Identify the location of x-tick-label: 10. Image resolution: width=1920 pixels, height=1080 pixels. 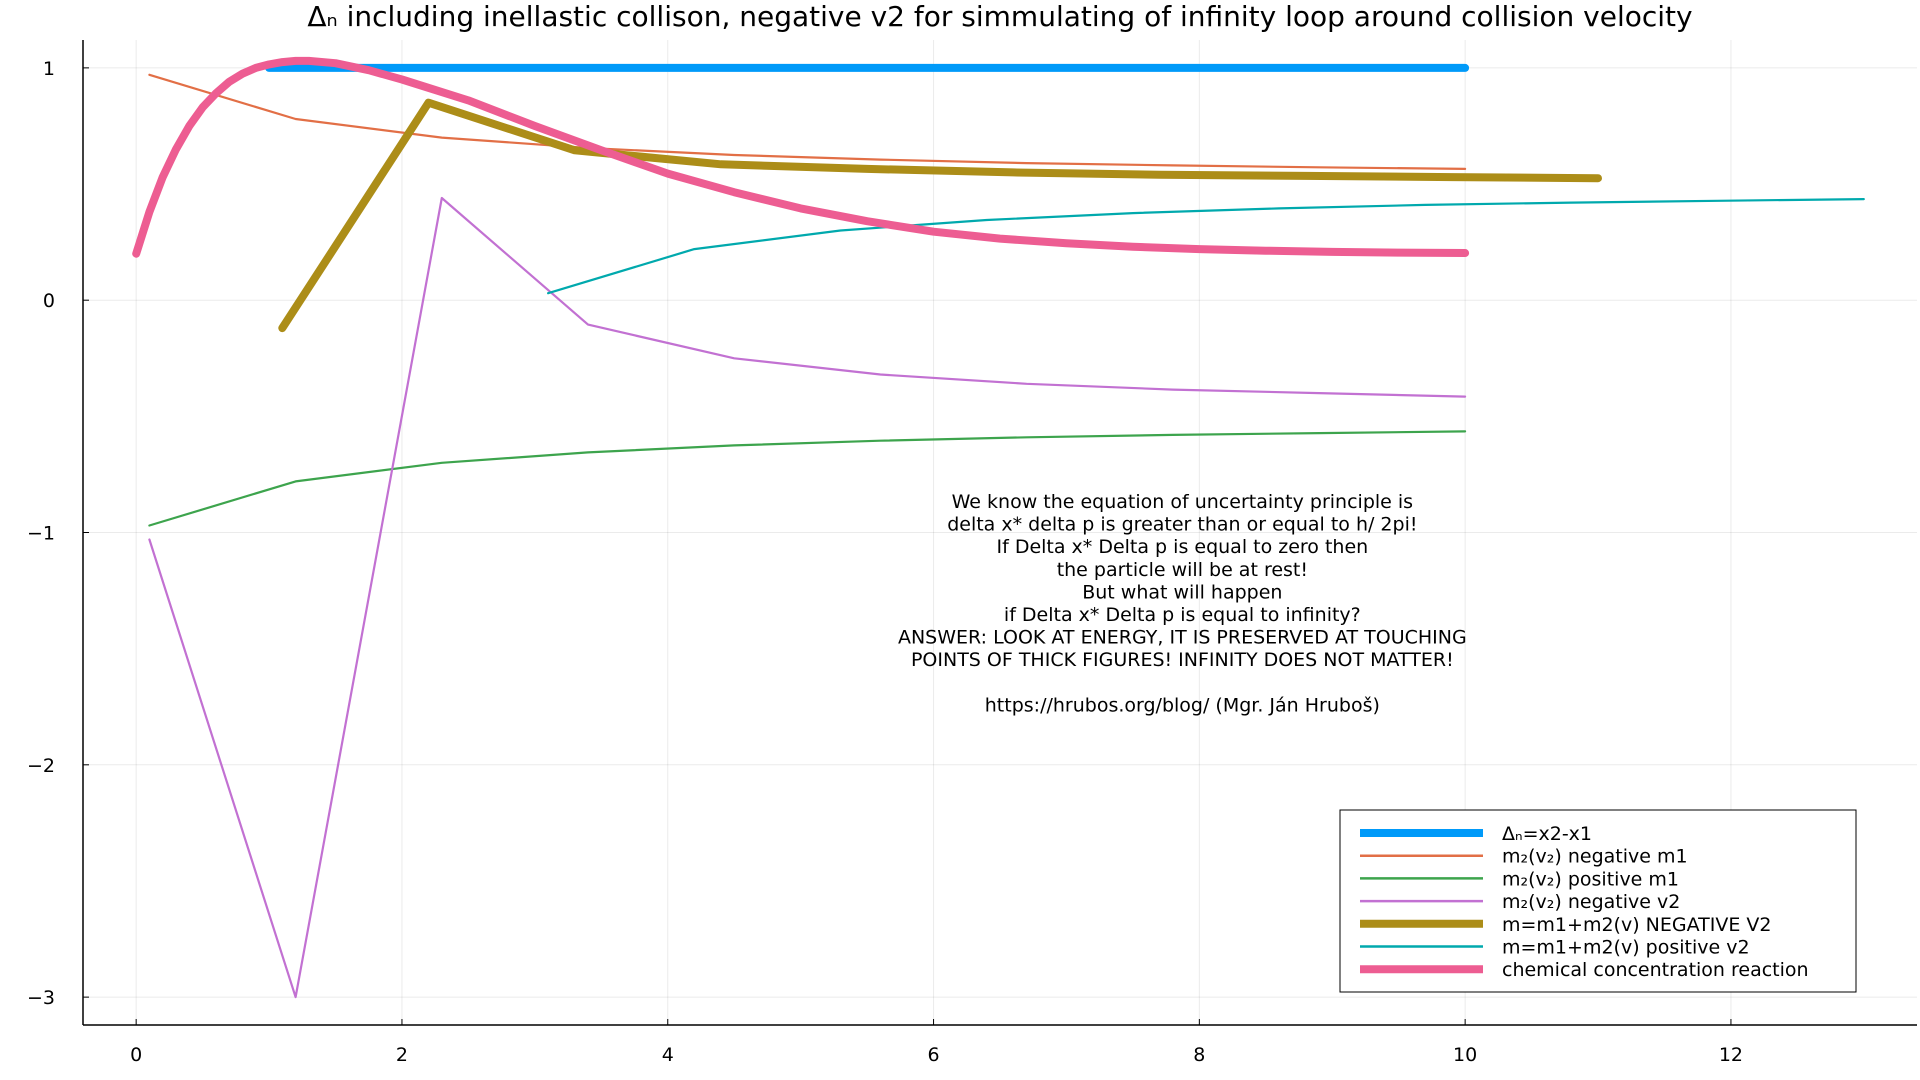
(1465, 1055).